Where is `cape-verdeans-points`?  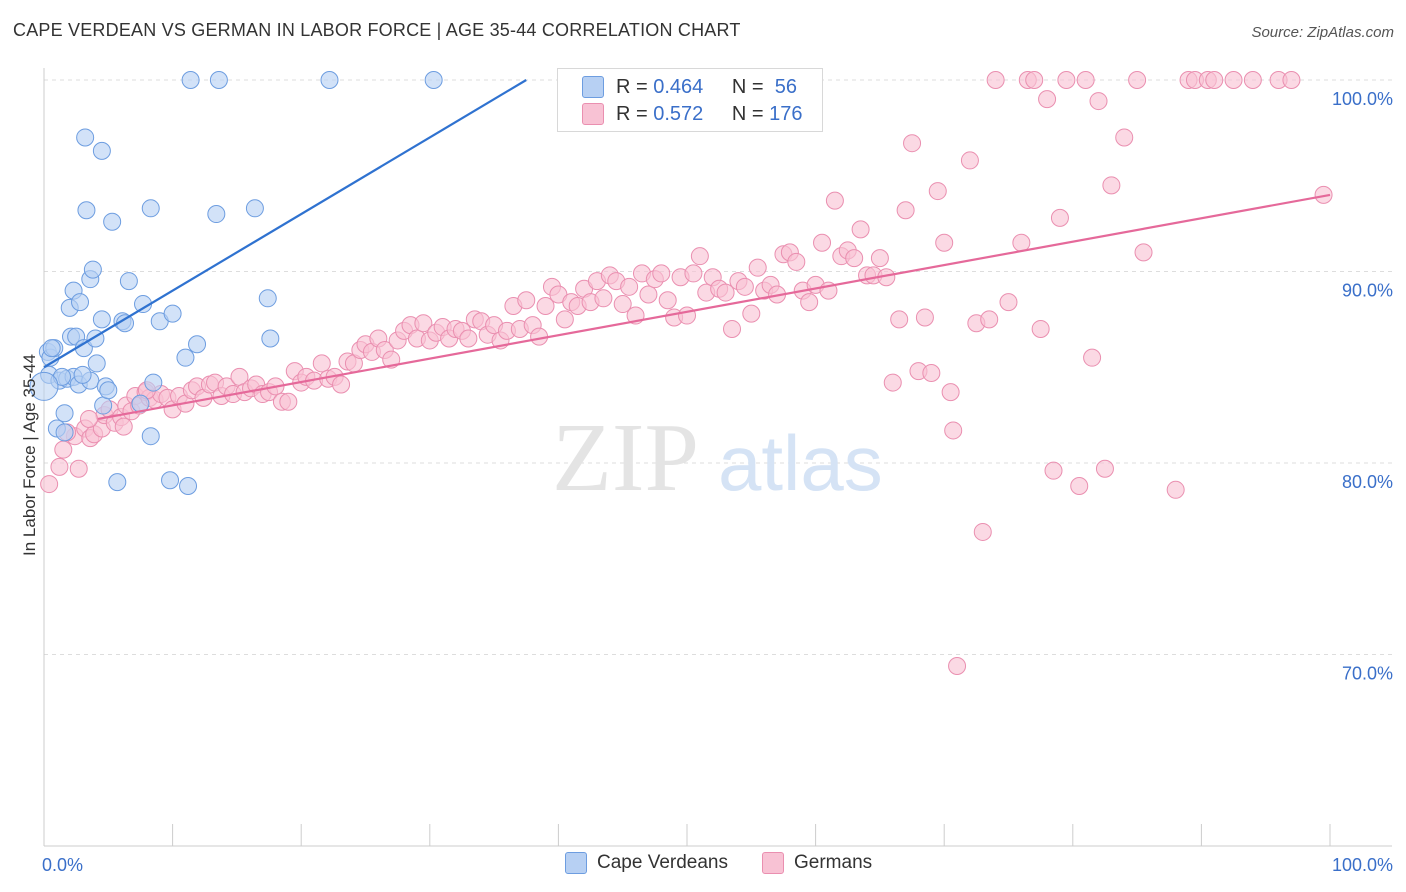 cape-verdeans-points is located at coordinates (236, 283).